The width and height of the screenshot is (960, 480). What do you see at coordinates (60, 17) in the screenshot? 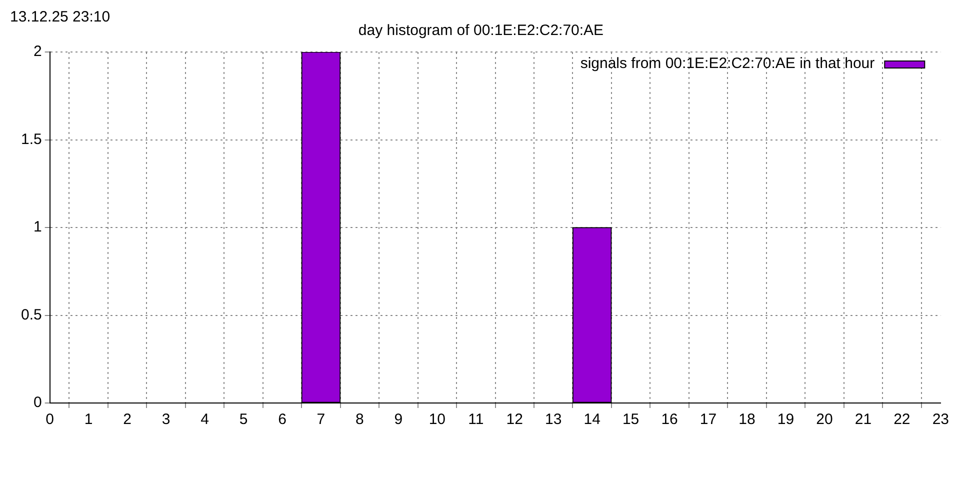
I see `text: 13.12.25 23:10` at bounding box center [60, 17].